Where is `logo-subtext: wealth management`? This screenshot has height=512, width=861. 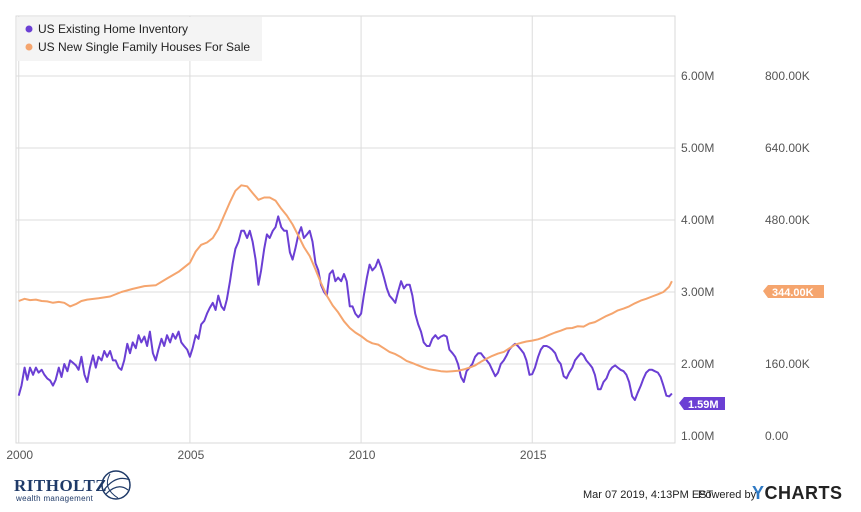 logo-subtext: wealth management is located at coordinates (55, 498).